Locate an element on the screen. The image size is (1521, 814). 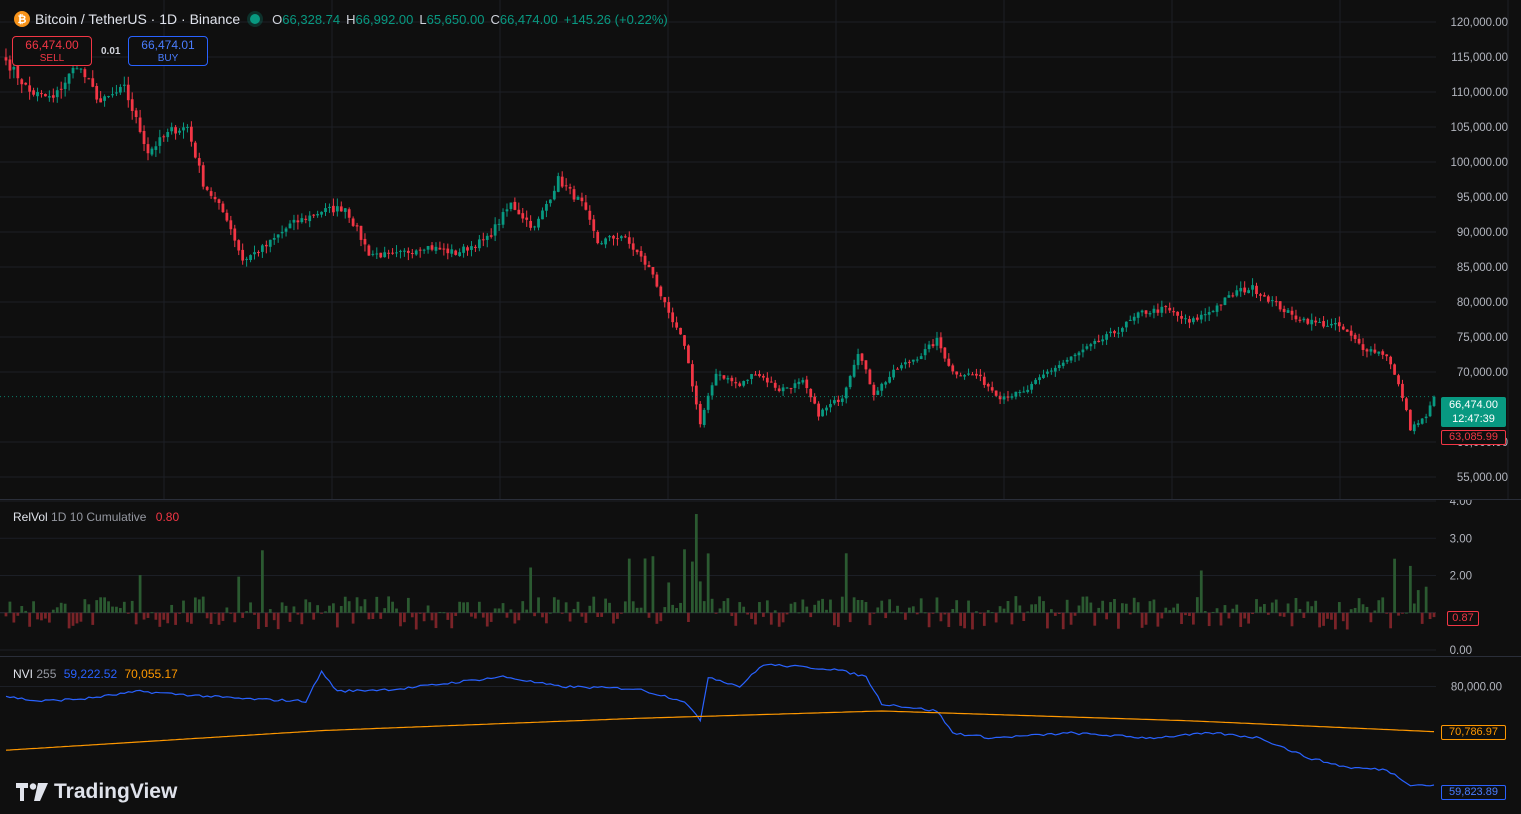
nvi-last-tag: 59,823.89 is located at coordinates (1473, 792).